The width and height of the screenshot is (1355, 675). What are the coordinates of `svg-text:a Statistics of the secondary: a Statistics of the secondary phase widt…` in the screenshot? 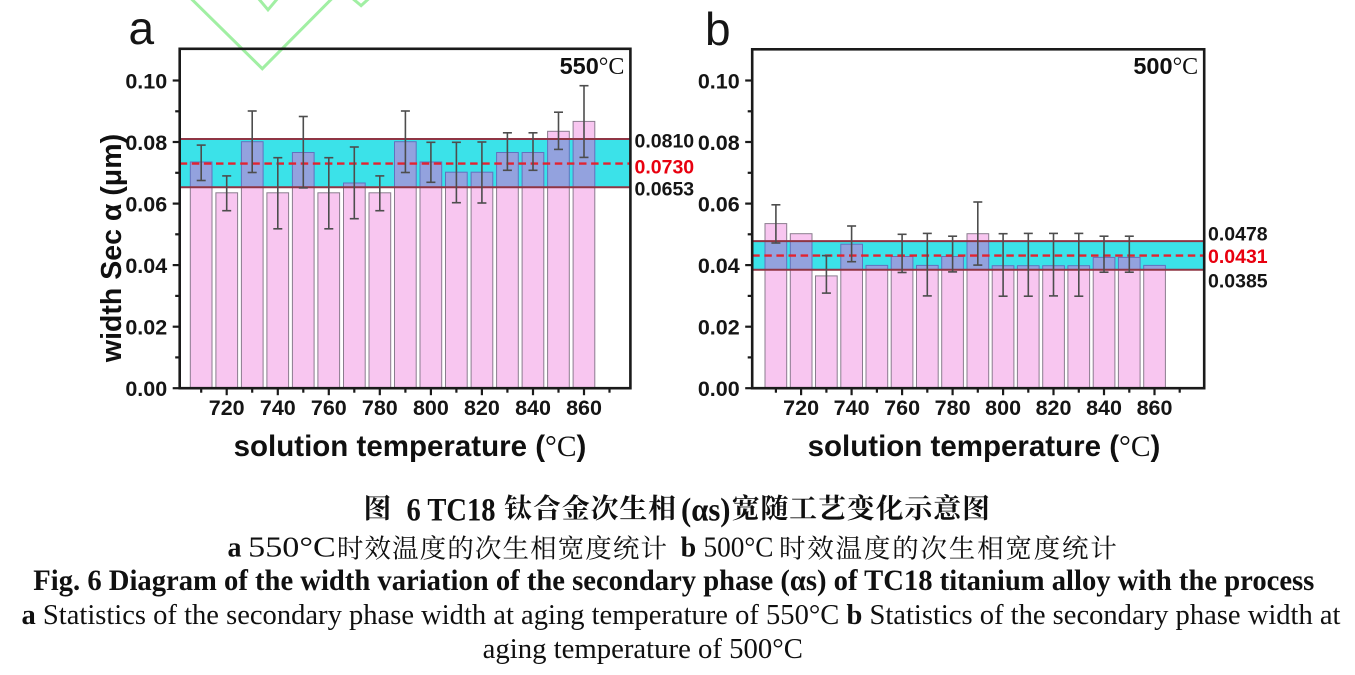 It's located at (681, 615).